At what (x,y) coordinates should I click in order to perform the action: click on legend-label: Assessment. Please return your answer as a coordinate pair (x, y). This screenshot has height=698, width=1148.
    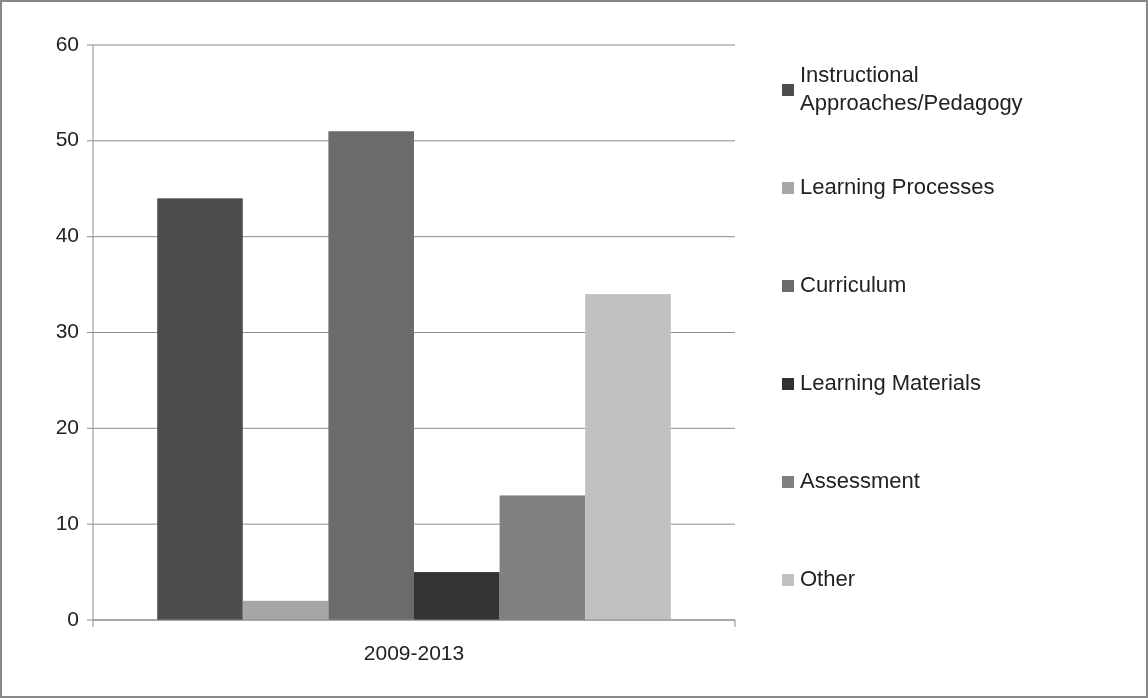
    Looking at the image, I should click on (860, 480).